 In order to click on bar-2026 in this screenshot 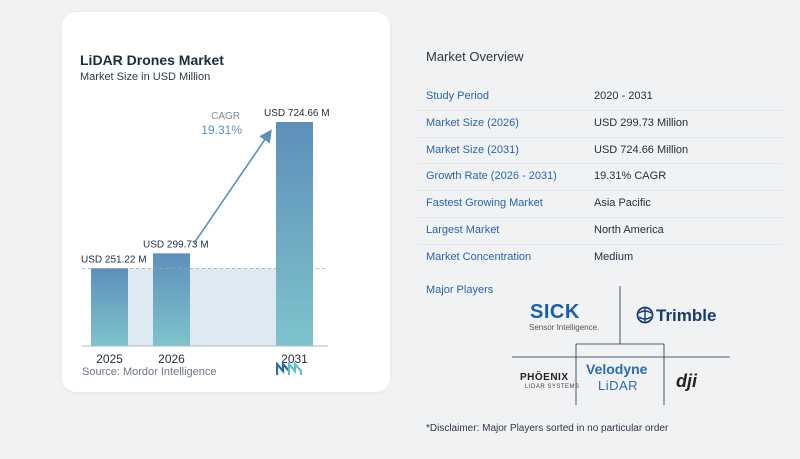, I will do `click(171, 299)`.